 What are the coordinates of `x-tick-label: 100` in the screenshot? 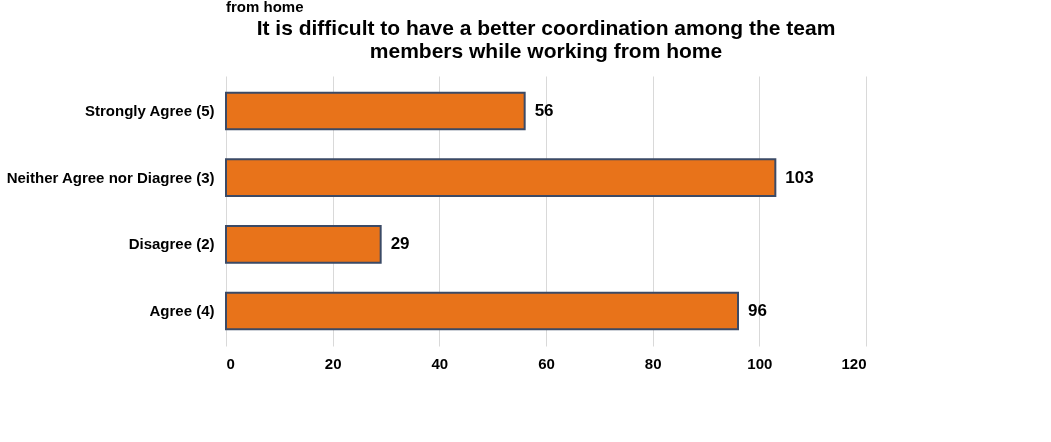 It's located at (760, 363).